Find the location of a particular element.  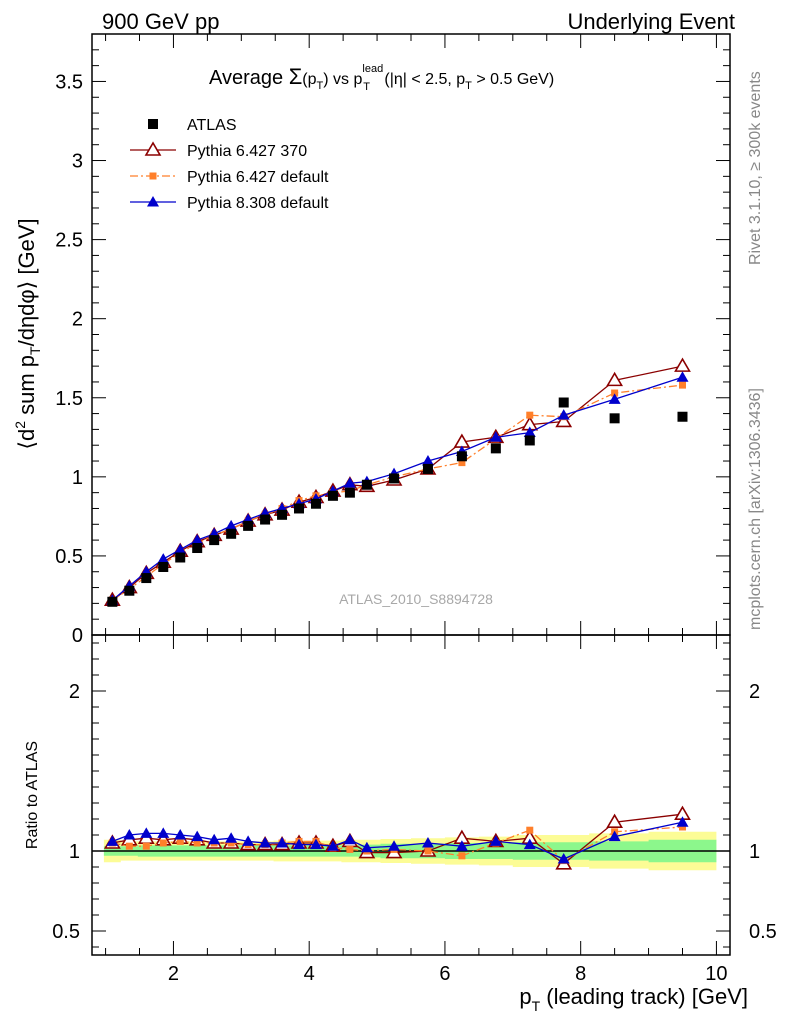

ylabel-main-mid: sum p is located at coordinates (26, 388).